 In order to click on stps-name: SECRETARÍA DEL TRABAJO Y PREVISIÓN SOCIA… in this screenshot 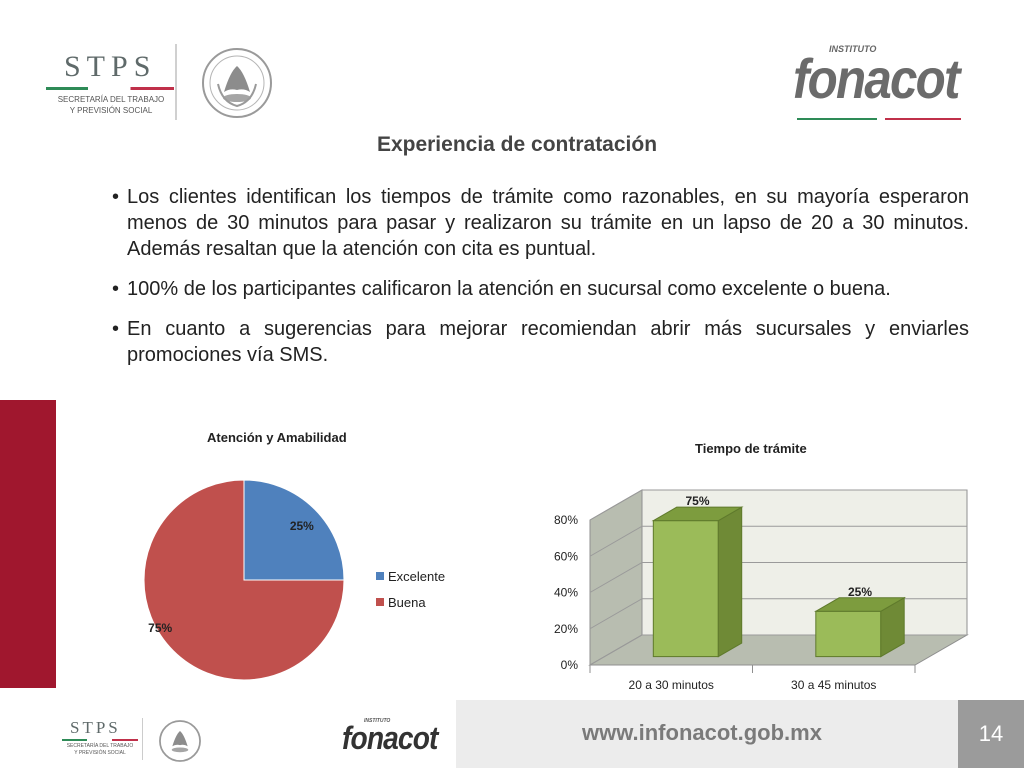, I will do `click(111, 105)`.